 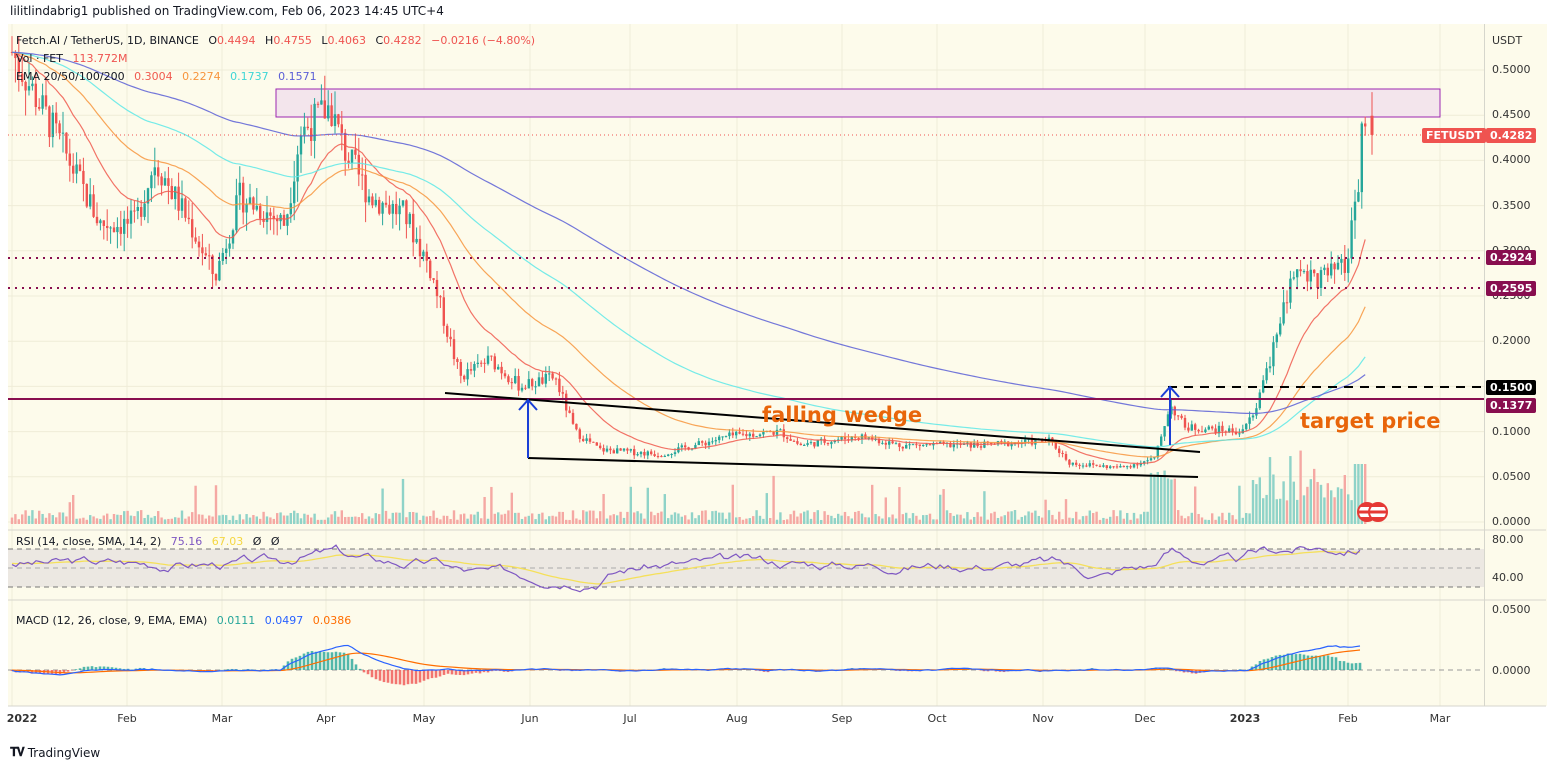 I want to click on ema100-value: 0.1737, so click(x=249, y=76).